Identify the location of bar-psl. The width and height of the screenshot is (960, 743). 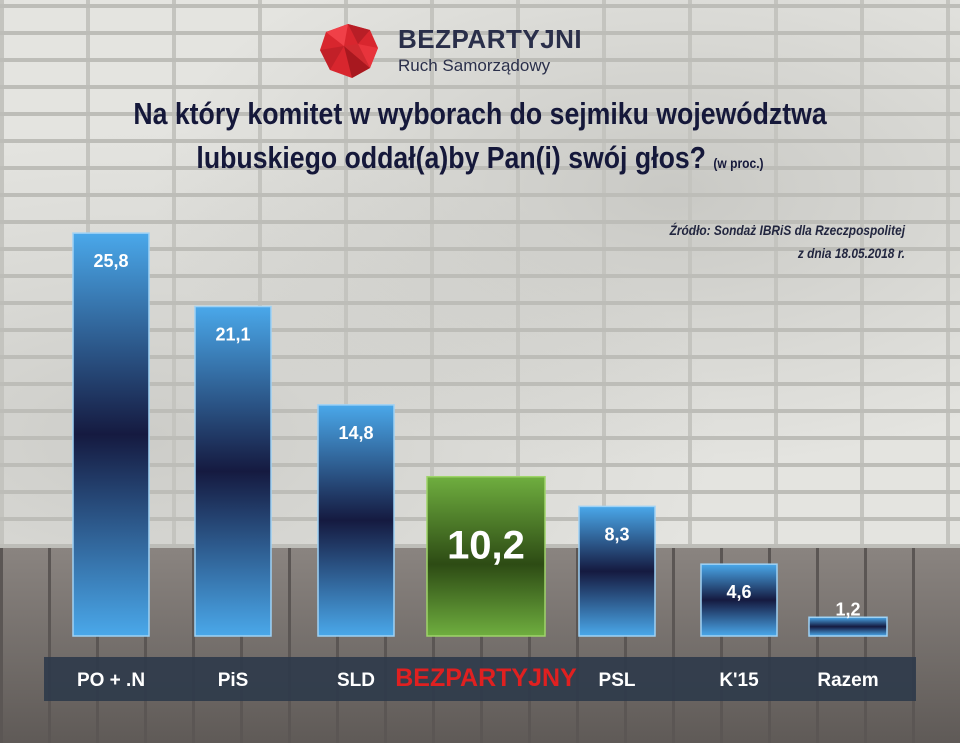
(617, 571).